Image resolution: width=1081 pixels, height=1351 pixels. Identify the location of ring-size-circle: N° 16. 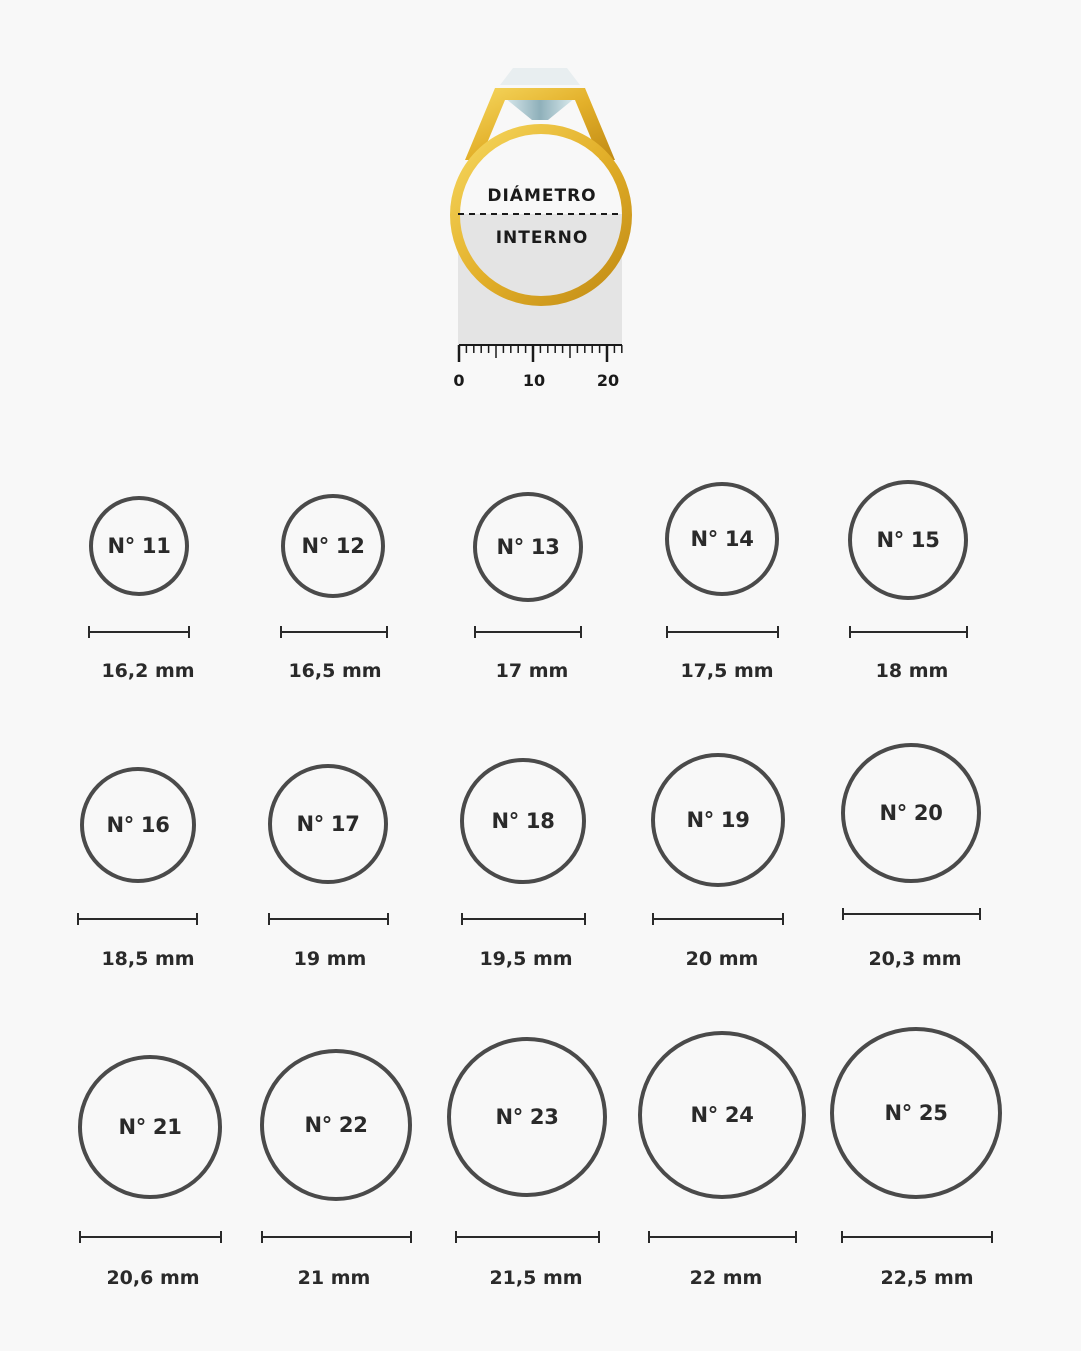
(138, 825).